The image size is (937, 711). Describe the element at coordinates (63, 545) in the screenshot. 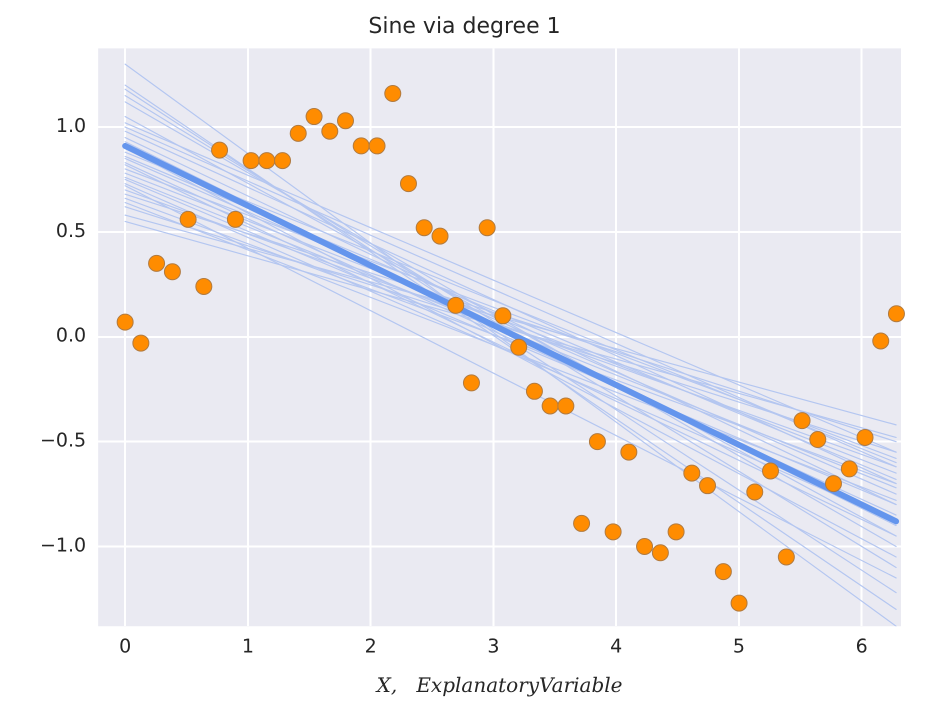

I see `y-tick-label: −1.0` at that location.